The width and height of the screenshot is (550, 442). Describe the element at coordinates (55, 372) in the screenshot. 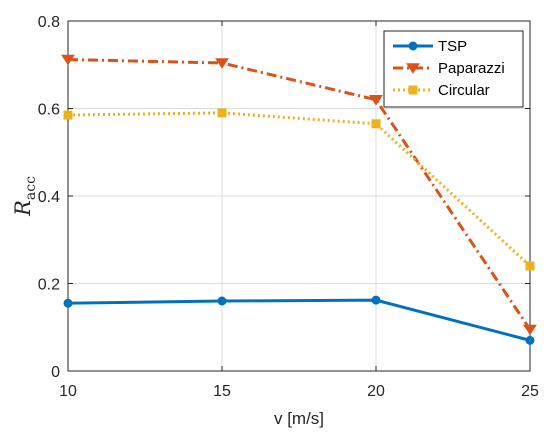

I see `y-tick-label: 0` at that location.